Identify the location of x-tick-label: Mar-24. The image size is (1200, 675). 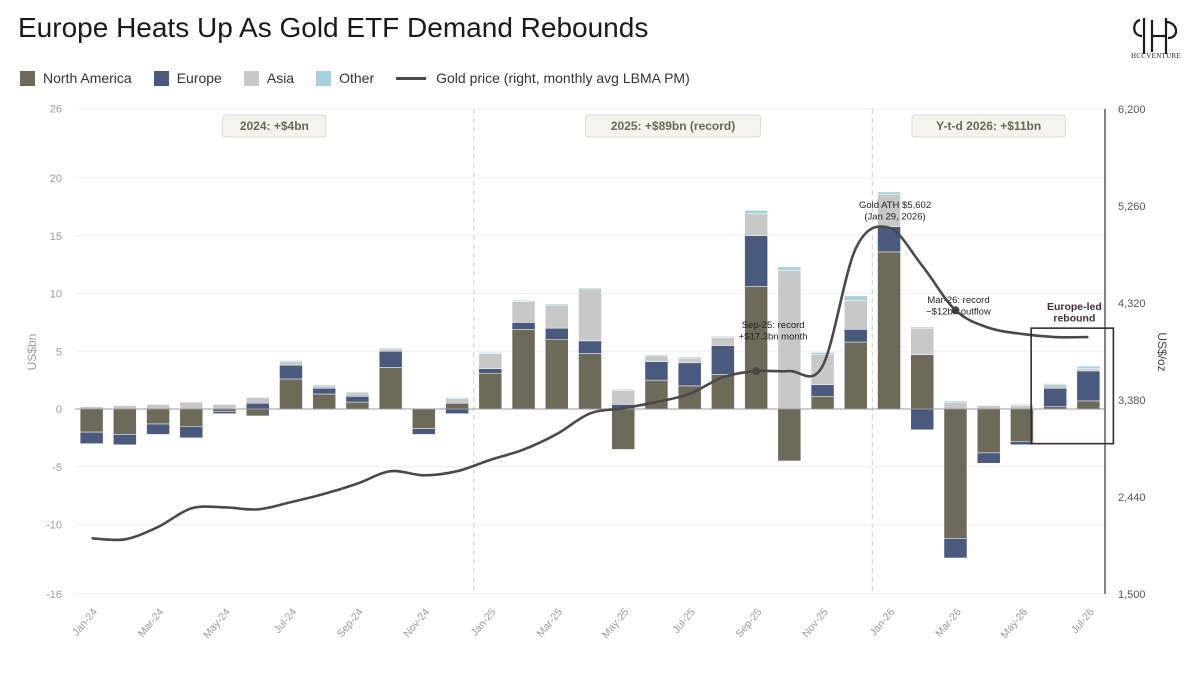
(151, 622).